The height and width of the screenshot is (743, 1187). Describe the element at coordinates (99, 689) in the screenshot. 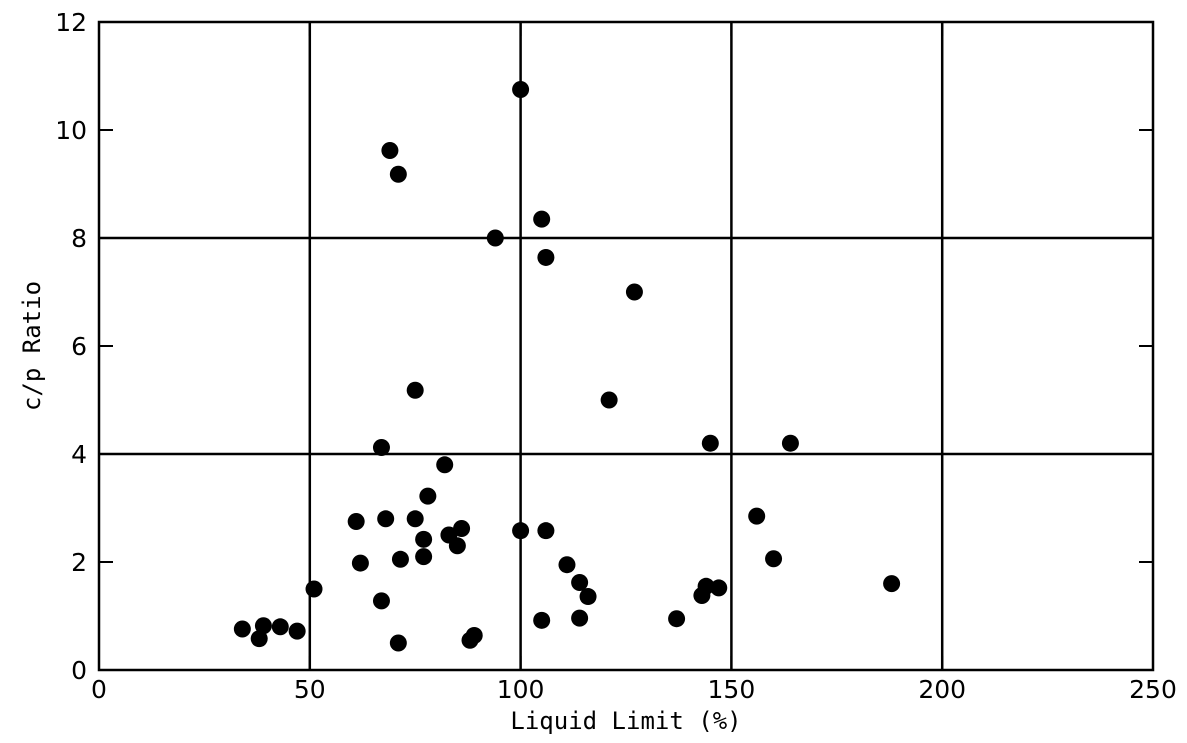

I see `x-tick-label: 0` at that location.